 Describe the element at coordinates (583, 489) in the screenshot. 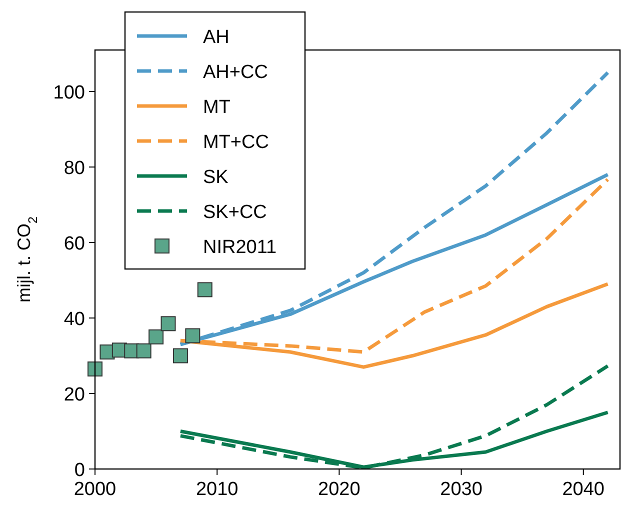

I see `x-tick-label: 2040` at that location.